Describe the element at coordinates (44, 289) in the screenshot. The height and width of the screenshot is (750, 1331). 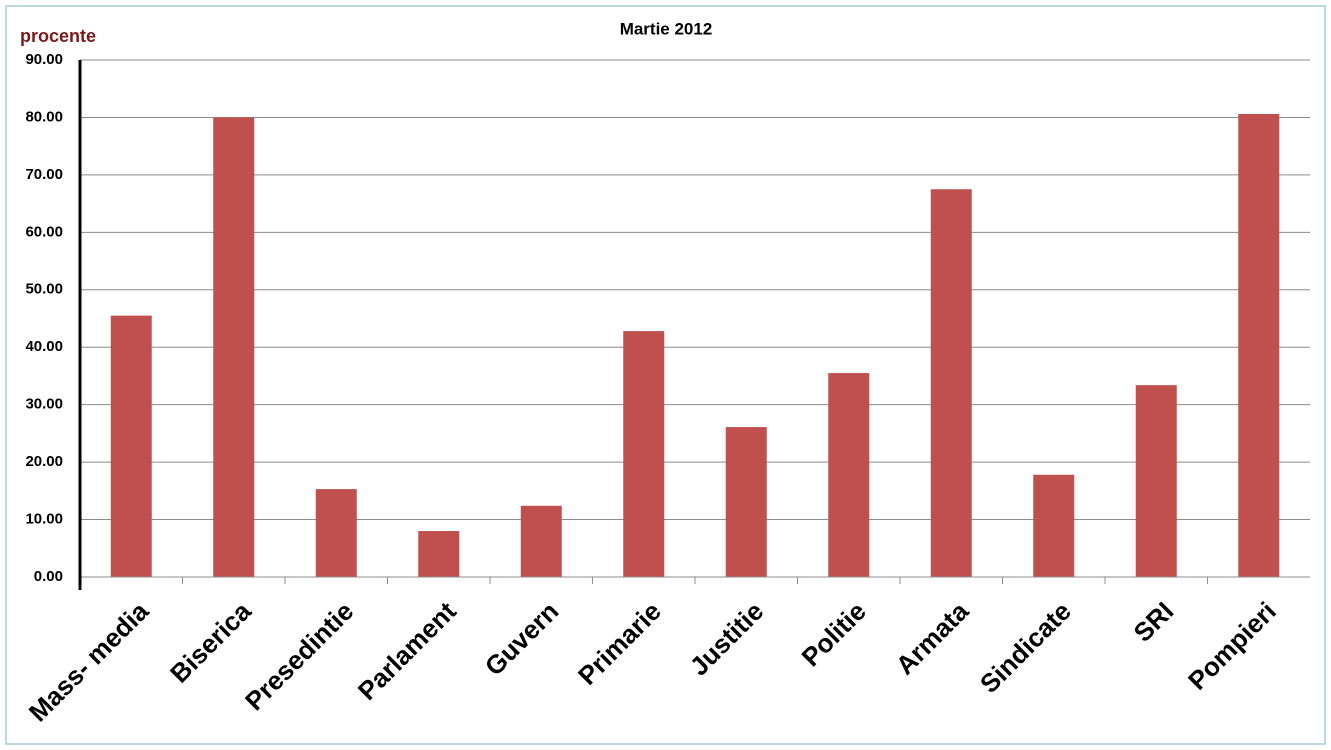
I see `y-tick-label: 50.00` at that location.